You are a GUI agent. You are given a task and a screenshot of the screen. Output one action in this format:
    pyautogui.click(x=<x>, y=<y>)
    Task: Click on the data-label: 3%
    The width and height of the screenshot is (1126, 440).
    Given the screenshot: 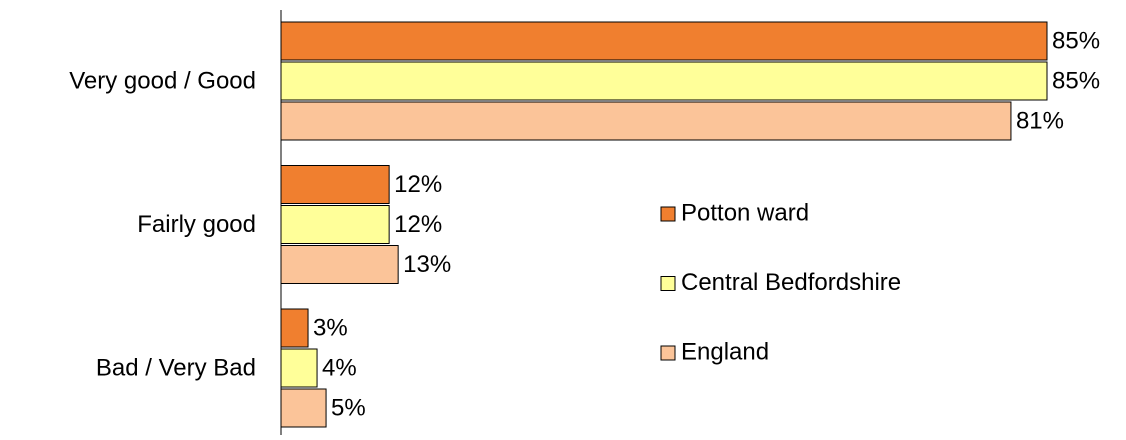 What is the action you would take?
    pyautogui.click(x=330, y=327)
    